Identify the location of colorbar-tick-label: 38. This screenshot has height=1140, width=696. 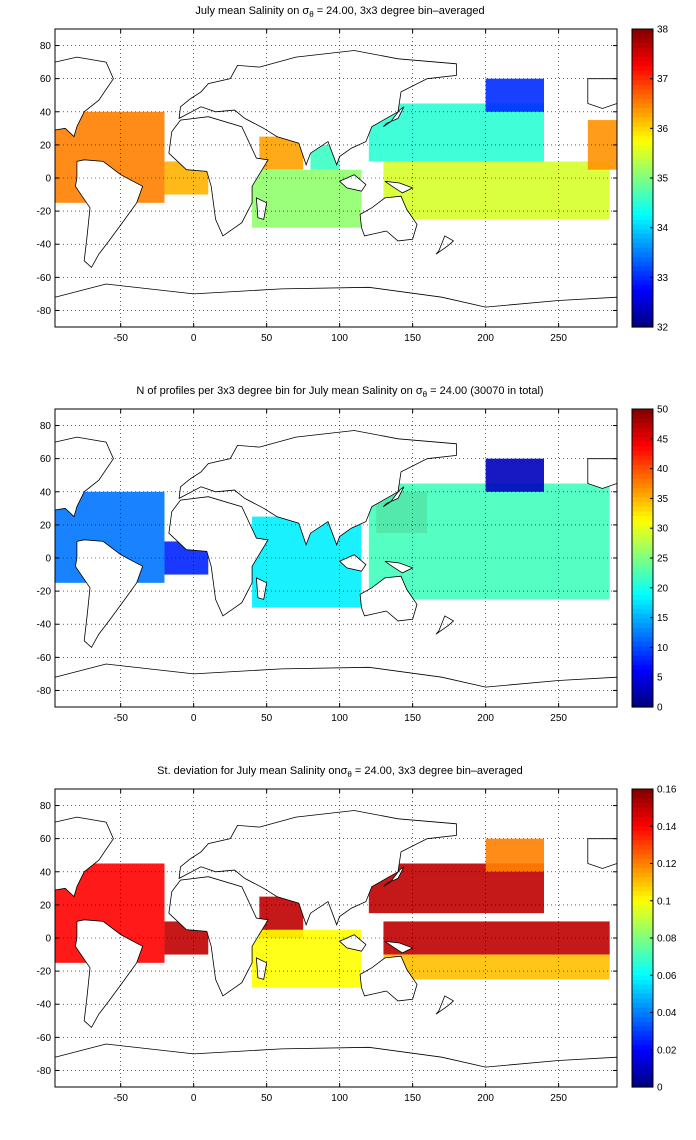
(663, 30).